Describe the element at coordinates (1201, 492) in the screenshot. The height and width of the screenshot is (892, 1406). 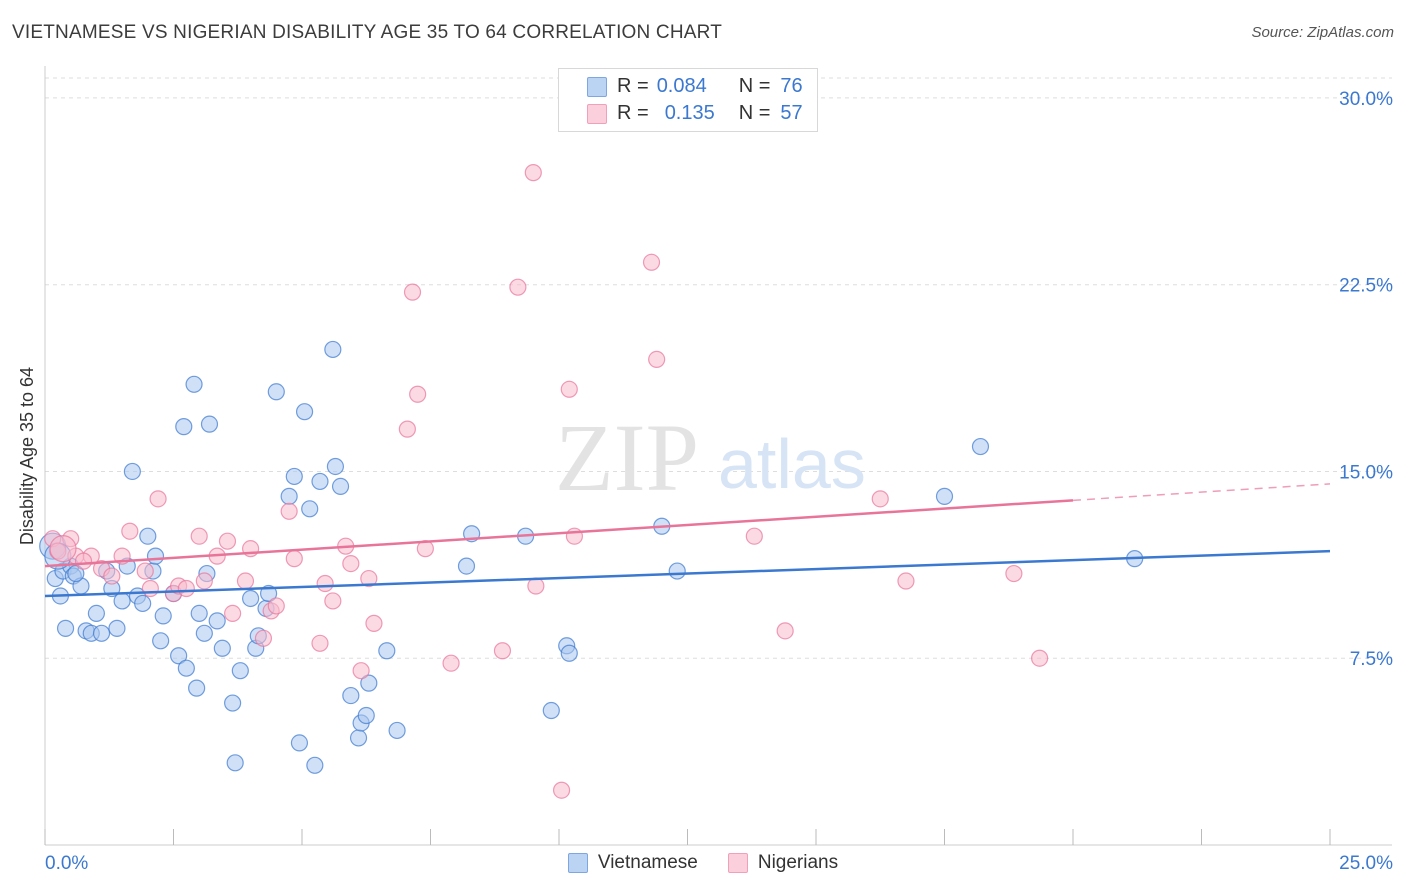
I see `nigerian-trend-line-dashed` at that location.